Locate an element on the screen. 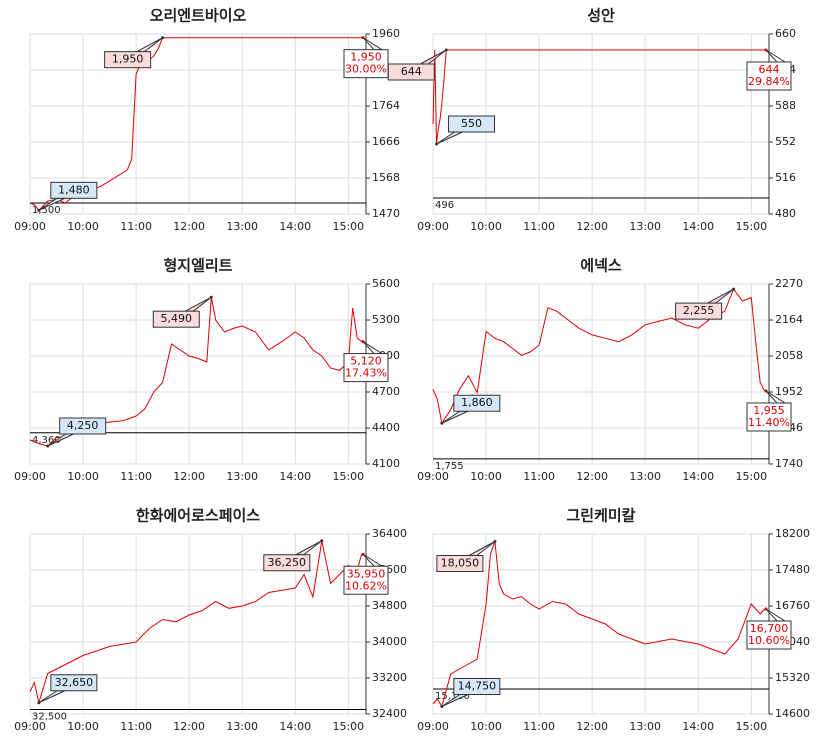 The height and width of the screenshot is (744, 833). y-tick-label: 2058 is located at coordinates (789, 355).